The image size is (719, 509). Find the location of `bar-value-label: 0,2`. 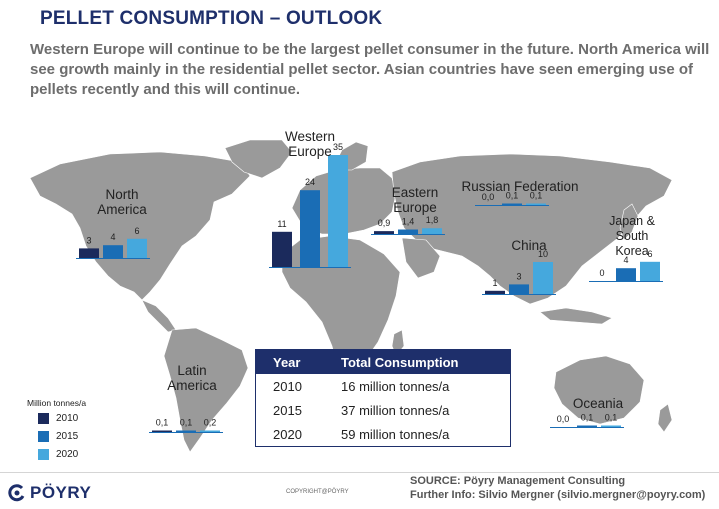

bar-value-label: 0,2 is located at coordinates (210, 423).